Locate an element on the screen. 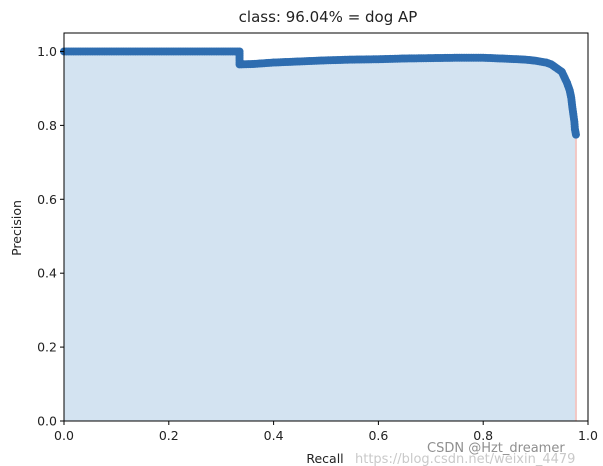  x-tick-label: 0.6 is located at coordinates (378, 435).